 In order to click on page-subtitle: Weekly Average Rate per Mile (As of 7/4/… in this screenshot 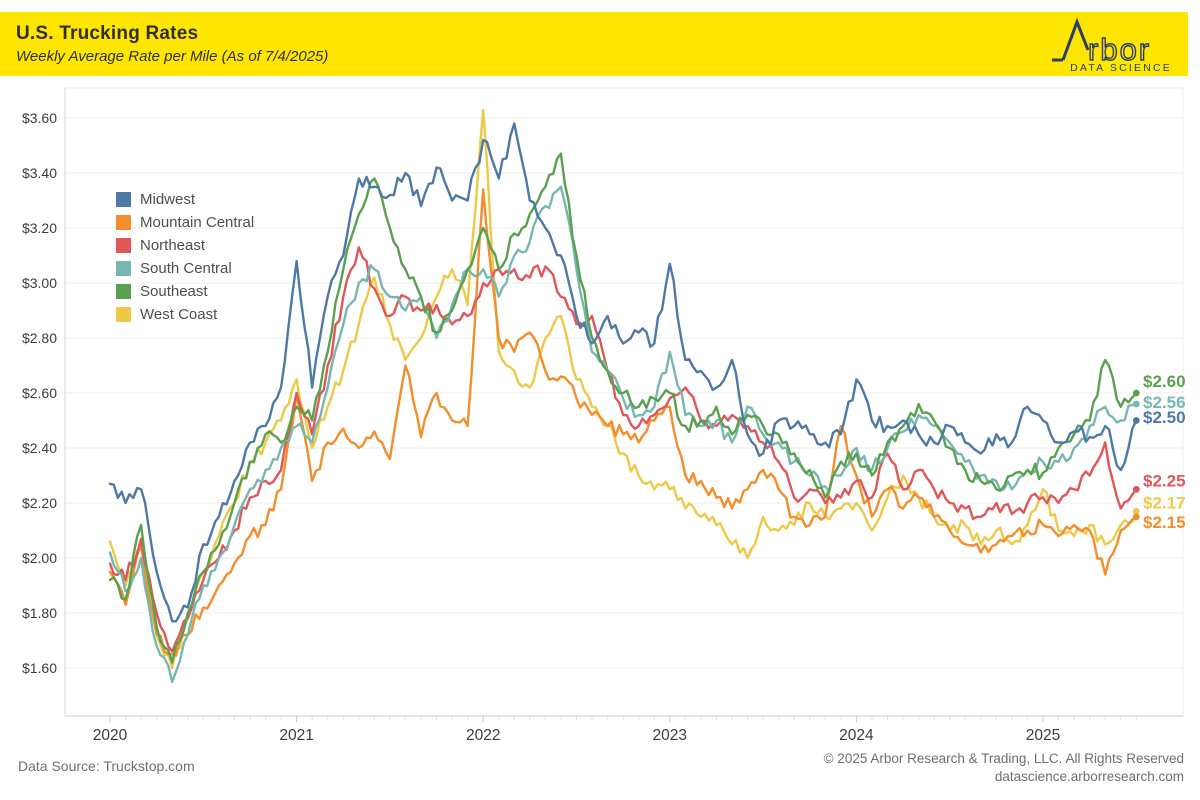, I will do `click(172, 56)`.